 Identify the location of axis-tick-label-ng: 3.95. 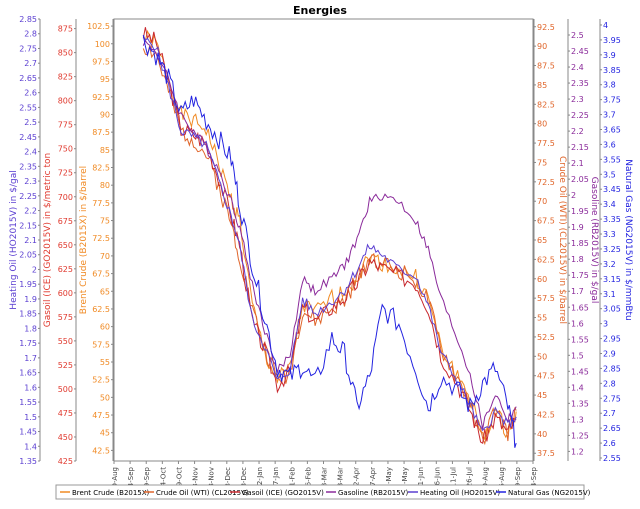
(612, 40).